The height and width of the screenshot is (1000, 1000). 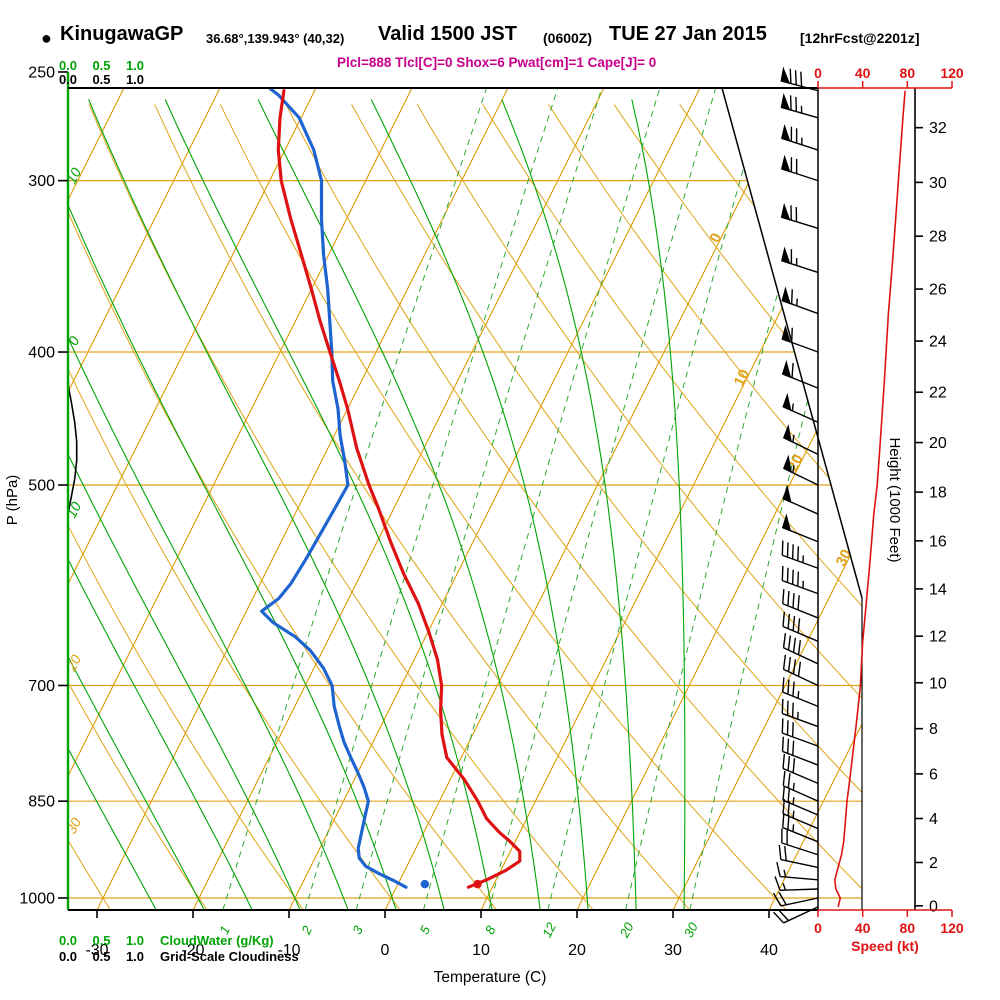 What do you see at coordinates (716, 237) in the screenshot?
I see `isotherm-edge-label: 0` at bounding box center [716, 237].